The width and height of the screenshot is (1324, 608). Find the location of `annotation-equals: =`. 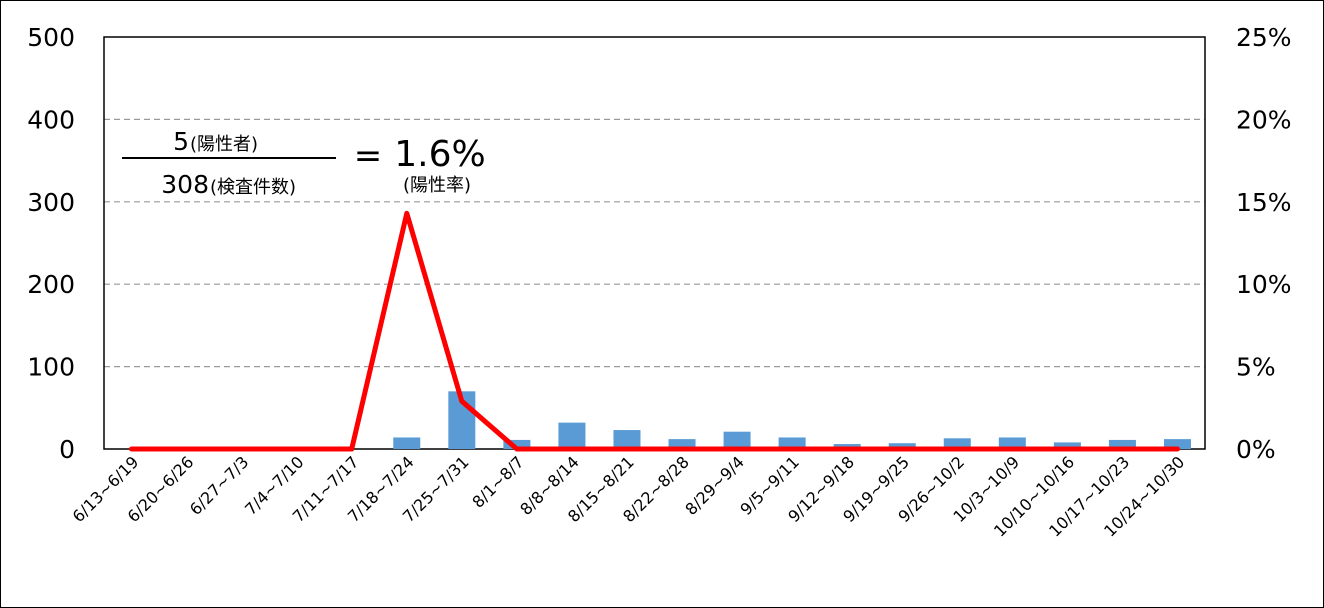

annotation-equals: = is located at coordinates (368, 156).